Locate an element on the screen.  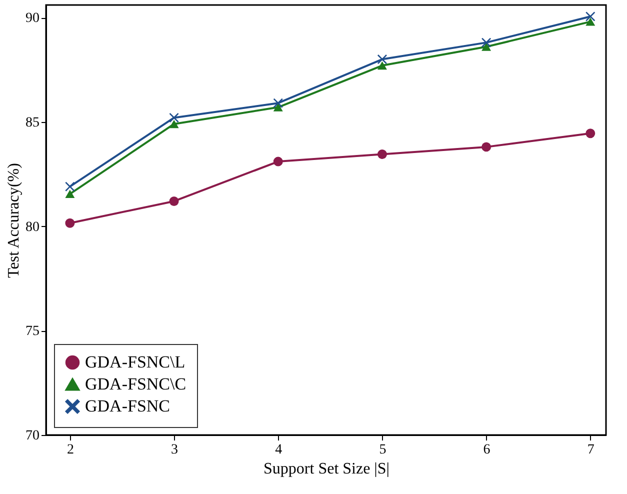
x-tick-label: 5 is located at coordinates (382, 450).